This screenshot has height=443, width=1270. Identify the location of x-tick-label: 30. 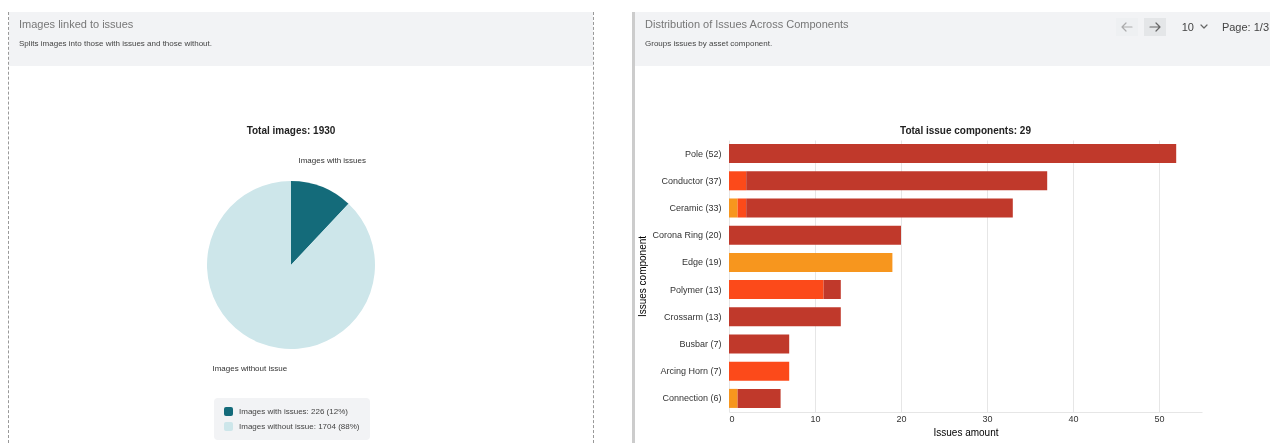
(987, 418).